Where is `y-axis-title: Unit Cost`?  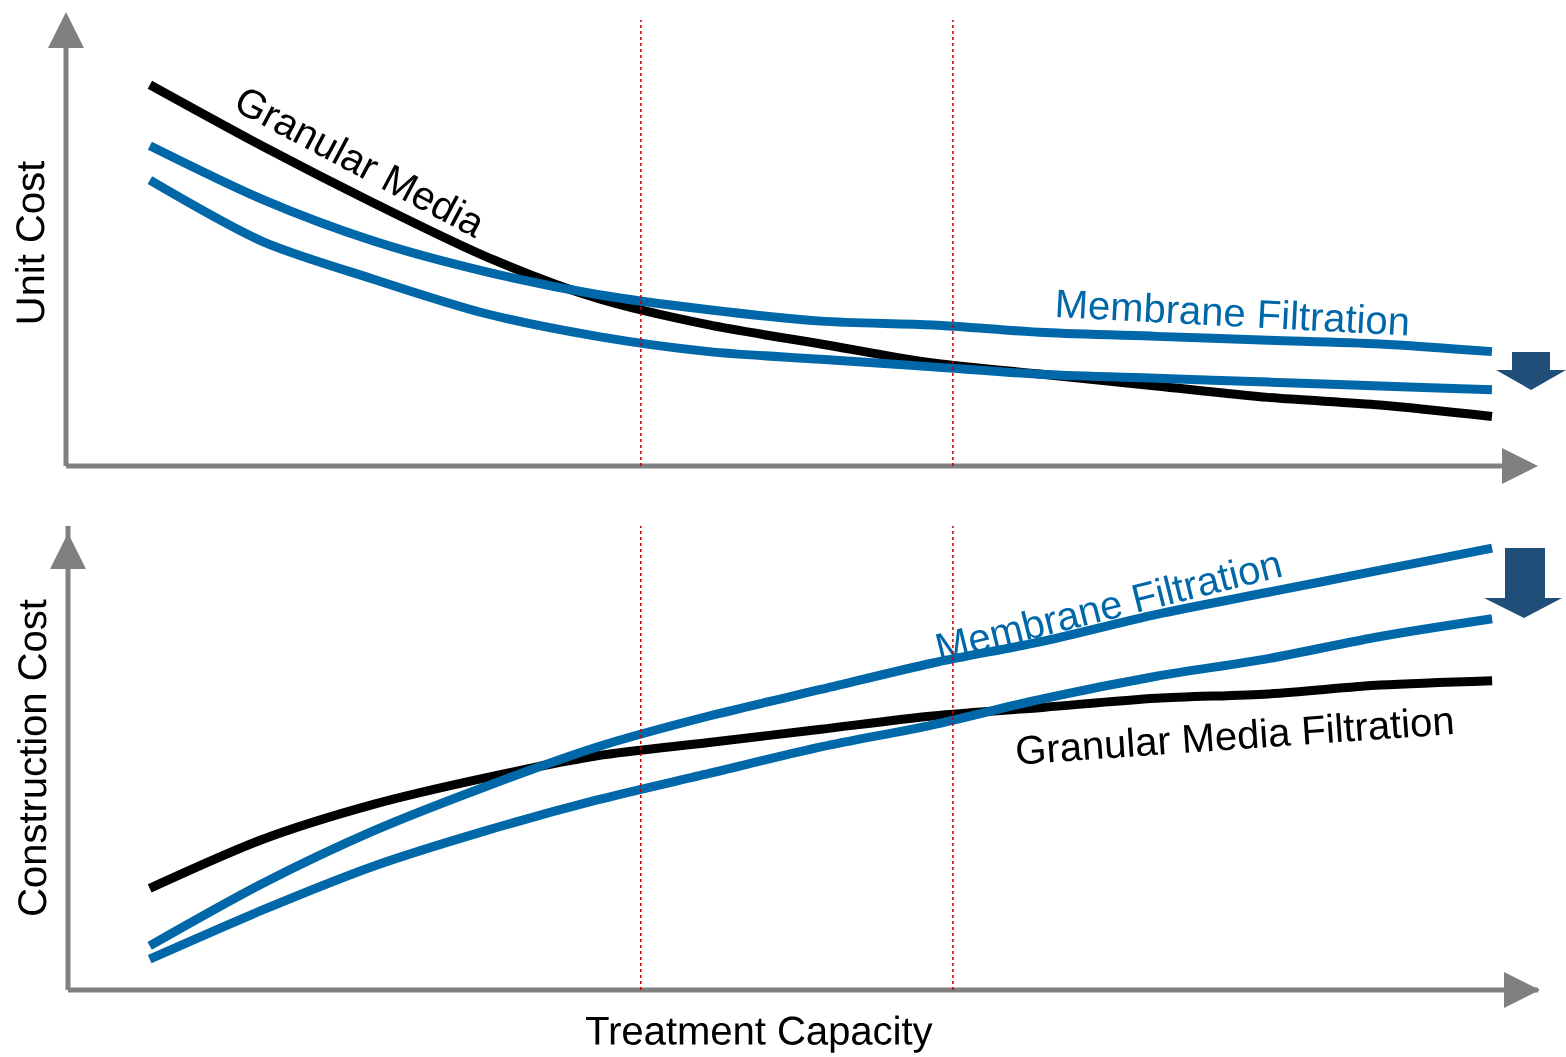 y-axis-title: Unit Cost is located at coordinates (30, 242).